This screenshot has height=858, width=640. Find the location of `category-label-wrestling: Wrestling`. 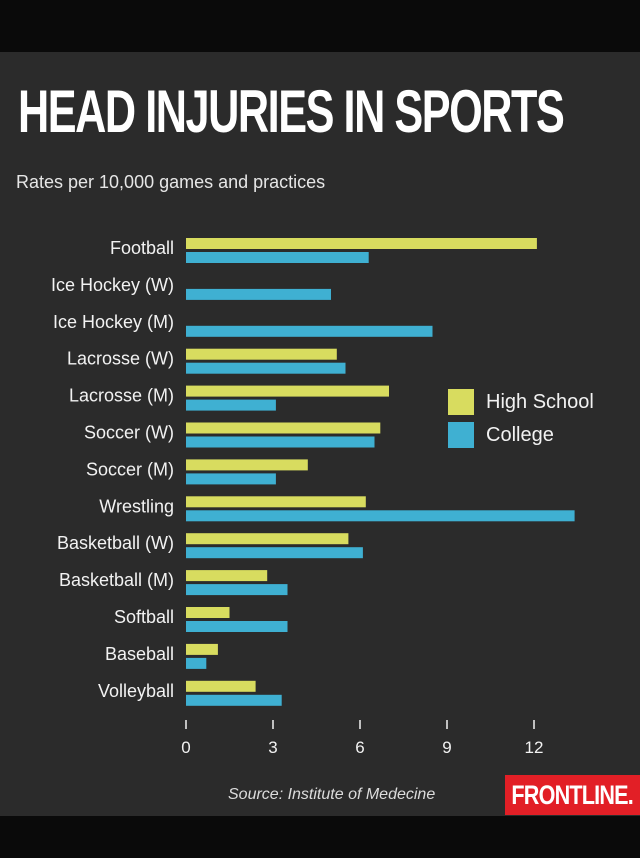

category-label-wrestling: Wrestling is located at coordinates (136, 506).